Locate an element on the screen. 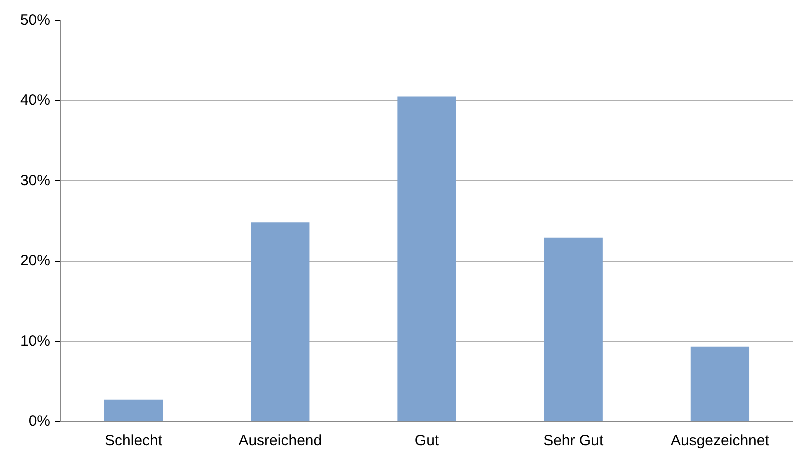 This screenshot has height=456, width=803. y-tick-label: 30% is located at coordinates (35, 181).